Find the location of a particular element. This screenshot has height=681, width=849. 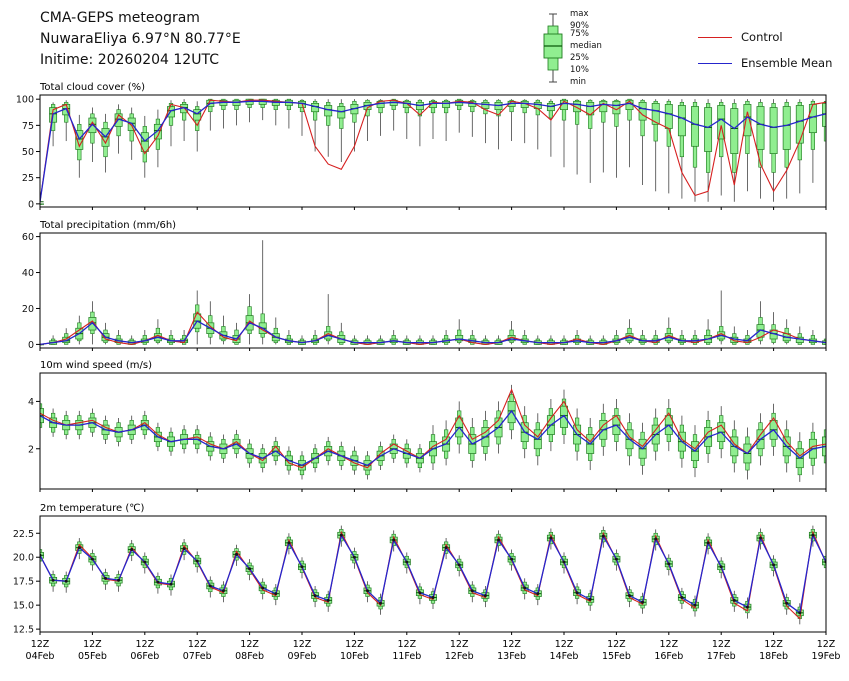

boxplot-legend: max 90% 75% median 25% 10% min is located at coordinates (605, 49).